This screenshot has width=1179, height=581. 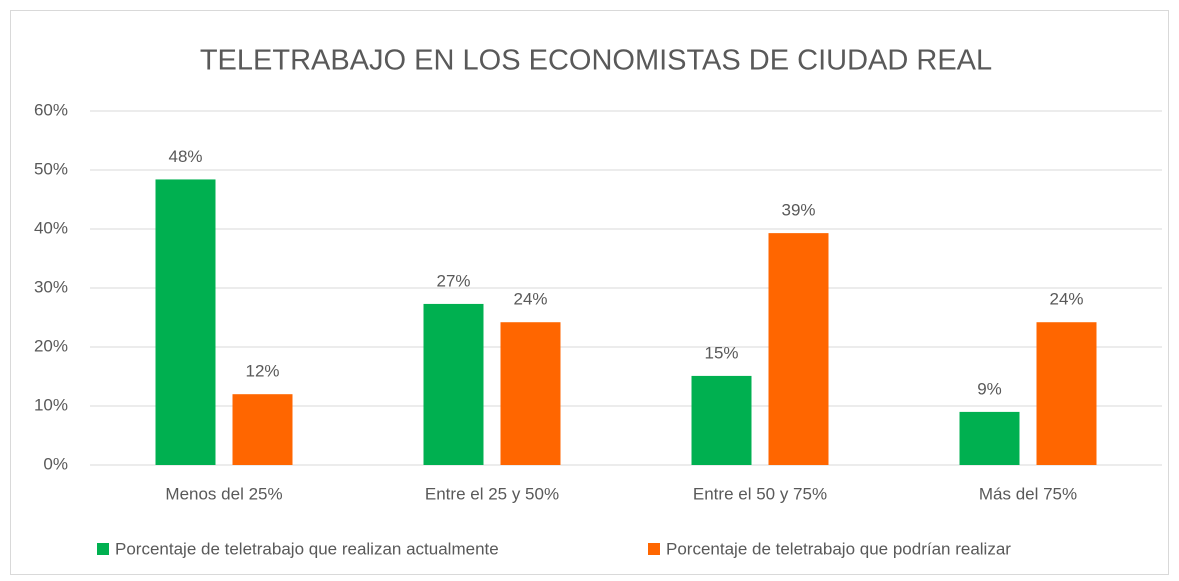 I want to click on data-label: 39%, so click(x=798, y=210).